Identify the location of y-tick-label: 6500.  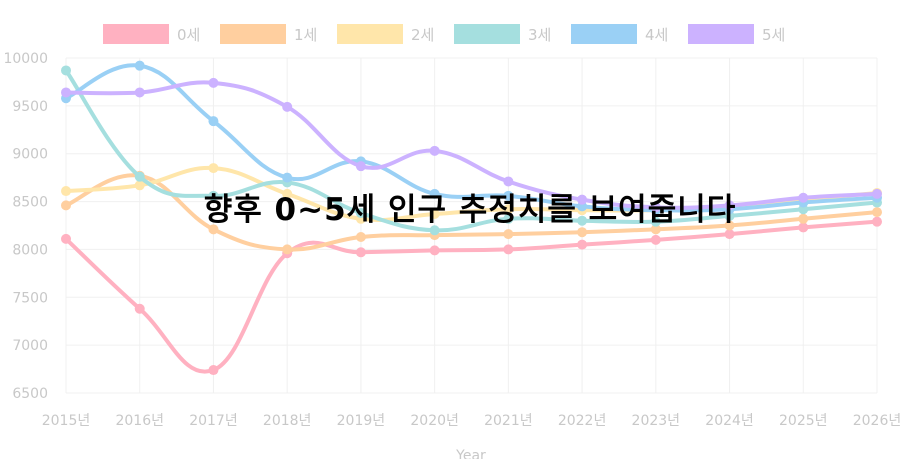
(30, 394).